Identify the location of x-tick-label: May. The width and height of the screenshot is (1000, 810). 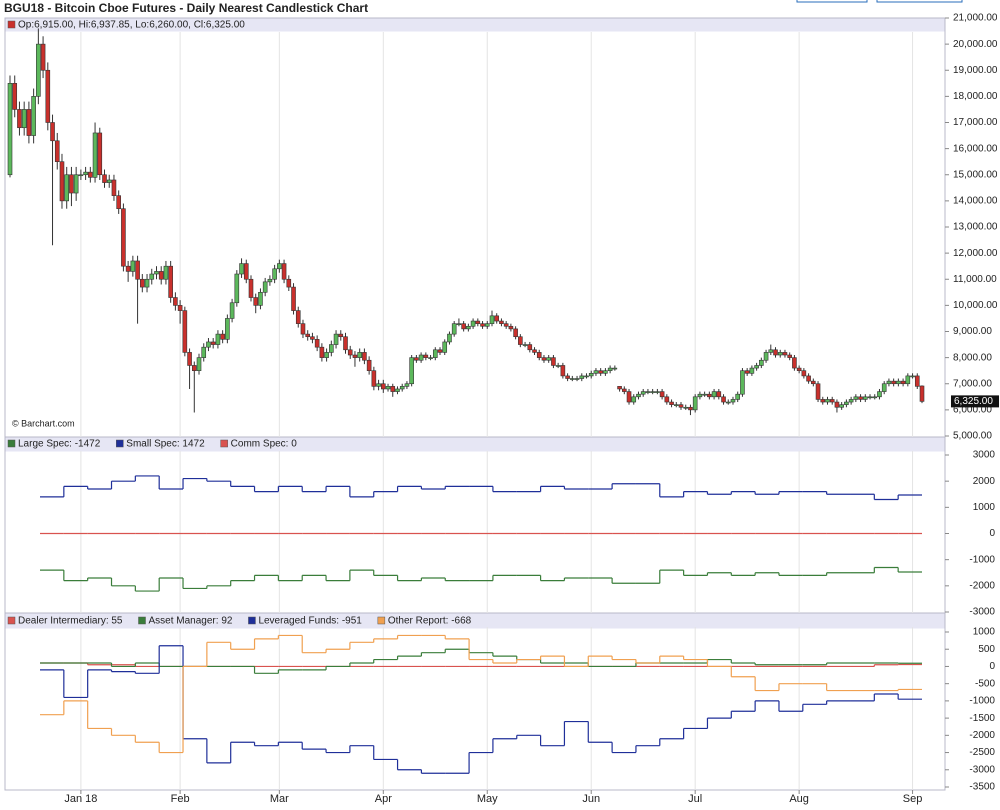
(487, 799).